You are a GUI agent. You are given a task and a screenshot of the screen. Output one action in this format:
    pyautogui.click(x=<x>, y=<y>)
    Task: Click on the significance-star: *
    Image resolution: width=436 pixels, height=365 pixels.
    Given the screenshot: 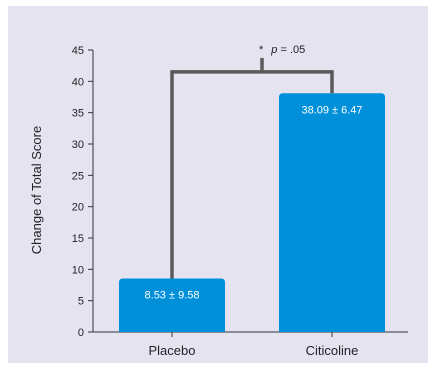 What is the action you would take?
    pyautogui.click(x=261, y=50)
    